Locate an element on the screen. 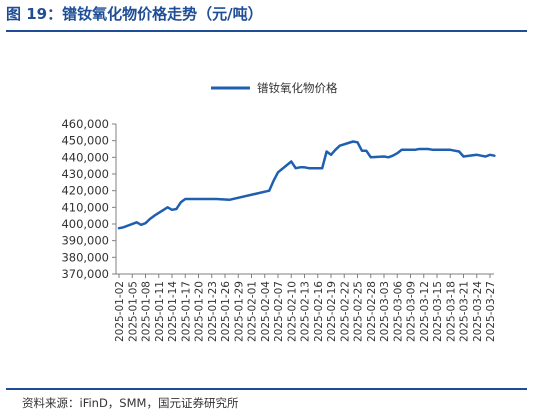 This screenshot has height=418, width=533. x-tick-label: 2025-03-03 is located at coordinates (385, 311).